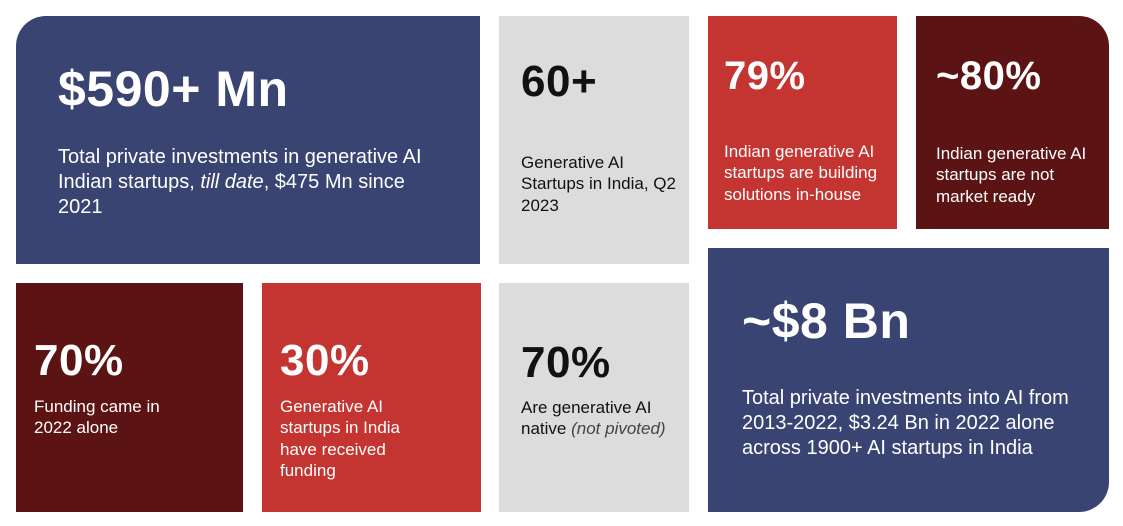  I want to click on stat-value: 60+, so click(559, 81).